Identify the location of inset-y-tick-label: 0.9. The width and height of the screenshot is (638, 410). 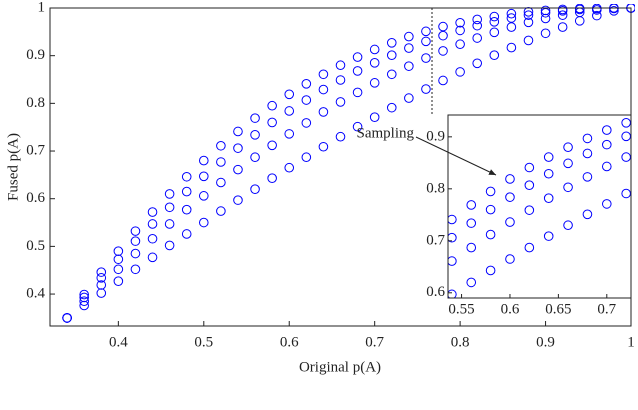
(435, 136).